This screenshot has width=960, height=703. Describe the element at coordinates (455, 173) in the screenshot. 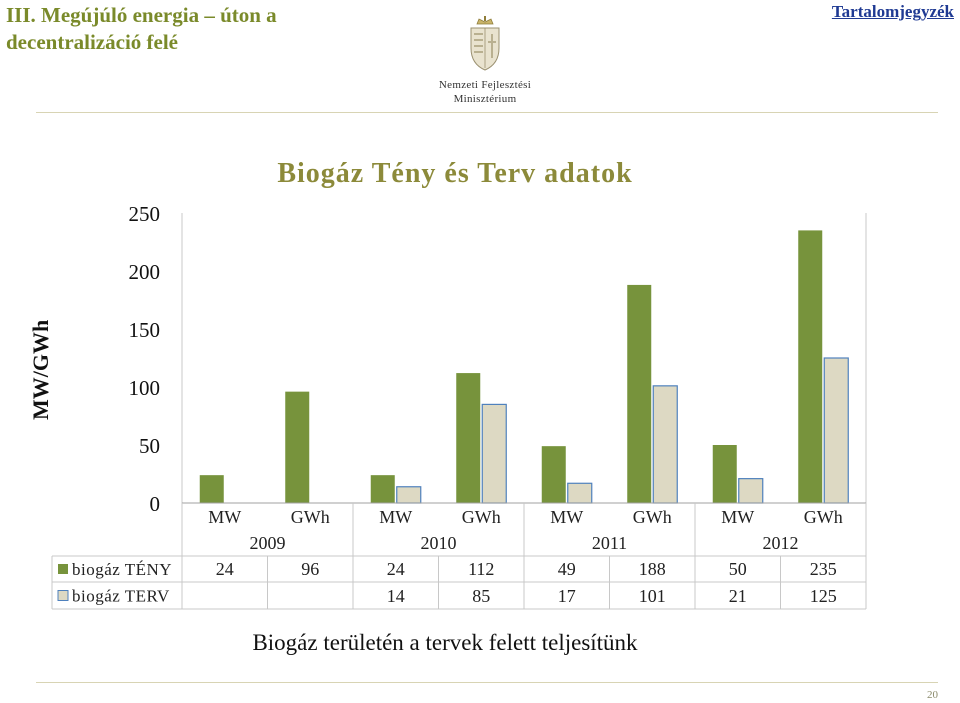

I see `chart-title: Biogáz Tény és Terv adatok` at that location.